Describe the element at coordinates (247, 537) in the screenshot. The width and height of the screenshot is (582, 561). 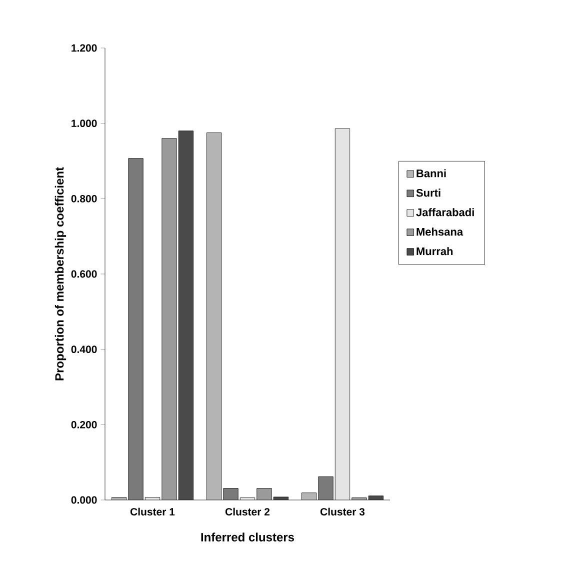
I see `x-axis-title: Inferred clusters` at that location.